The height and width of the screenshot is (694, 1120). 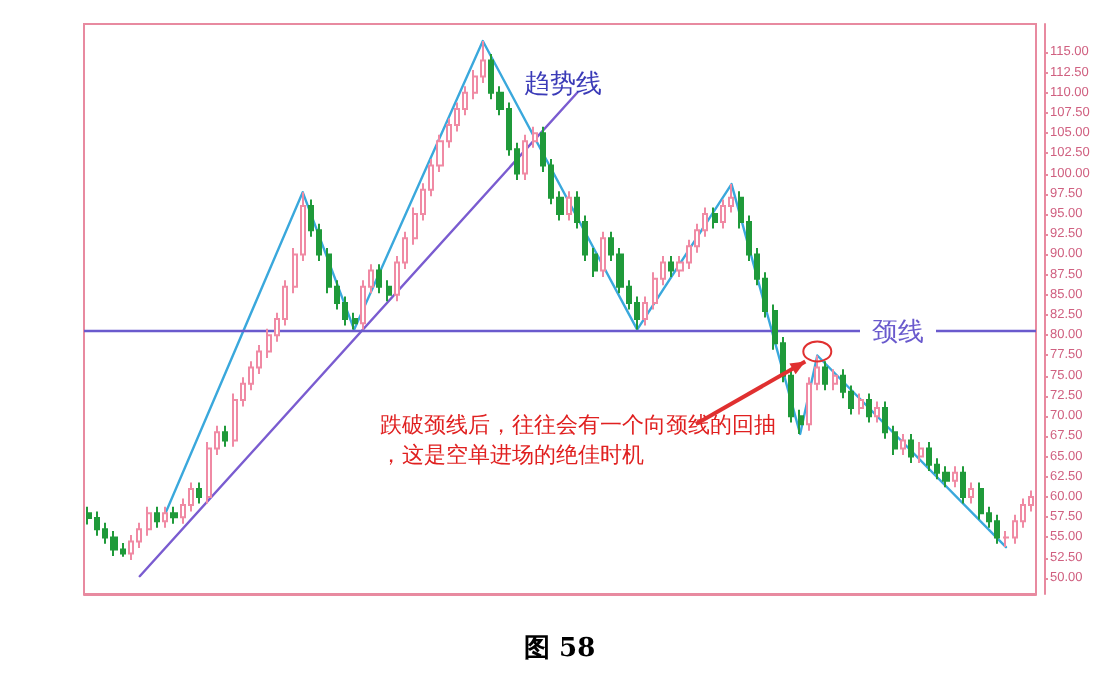 I want to click on annotation: 趋势线, so click(x=563, y=85).